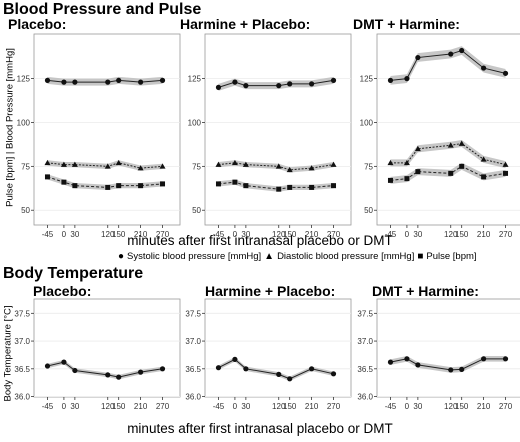 The image size is (520, 442). What do you see at coordinates (62, 291) in the screenshot?
I see `temp-panel-title-placebo: Placebo:` at bounding box center [62, 291].